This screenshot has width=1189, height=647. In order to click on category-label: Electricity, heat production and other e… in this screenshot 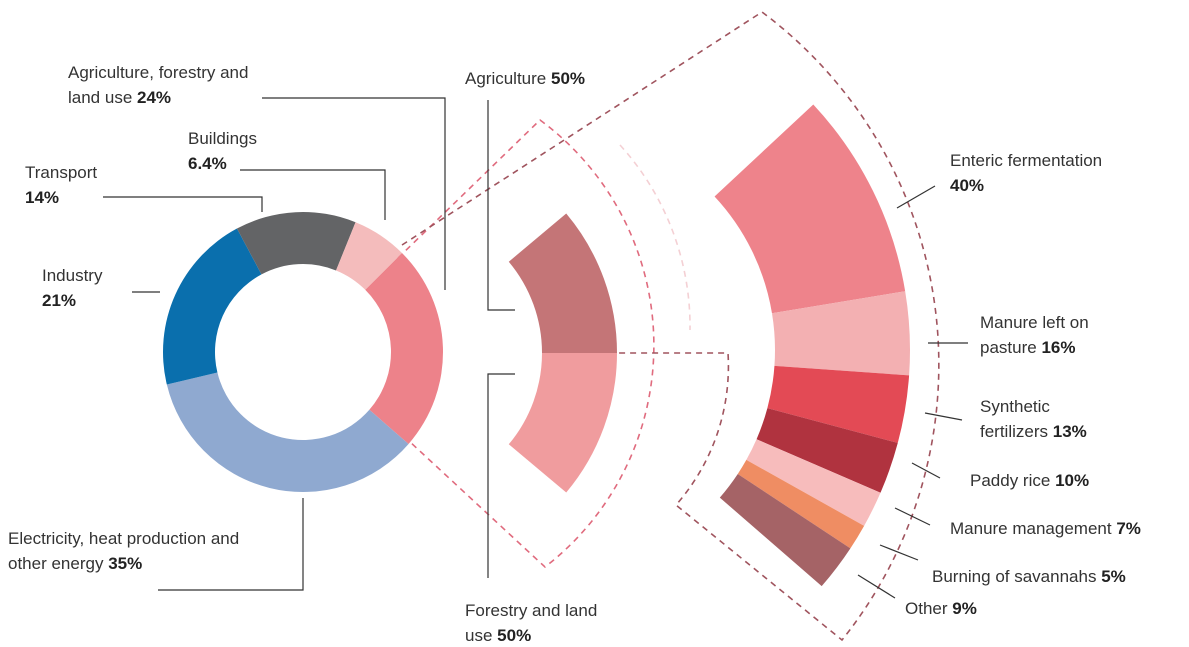, I will do `click(124, 551)`.